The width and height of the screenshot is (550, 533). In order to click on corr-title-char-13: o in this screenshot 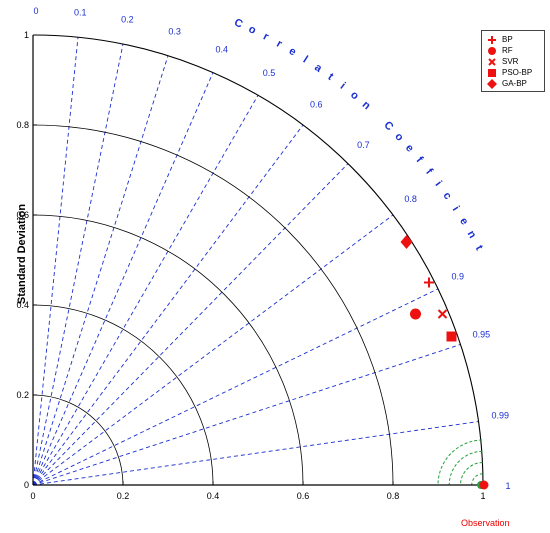, I will do `click(399, 137)`.